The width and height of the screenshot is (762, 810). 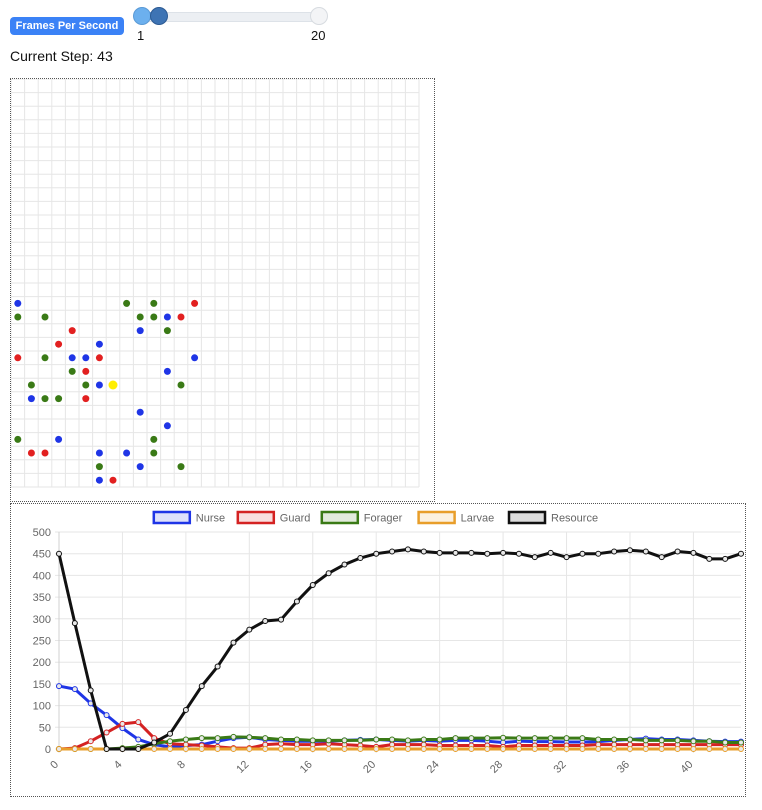 I want to click on legend-item-larvae: Larvae, so click(x=456, y=517).